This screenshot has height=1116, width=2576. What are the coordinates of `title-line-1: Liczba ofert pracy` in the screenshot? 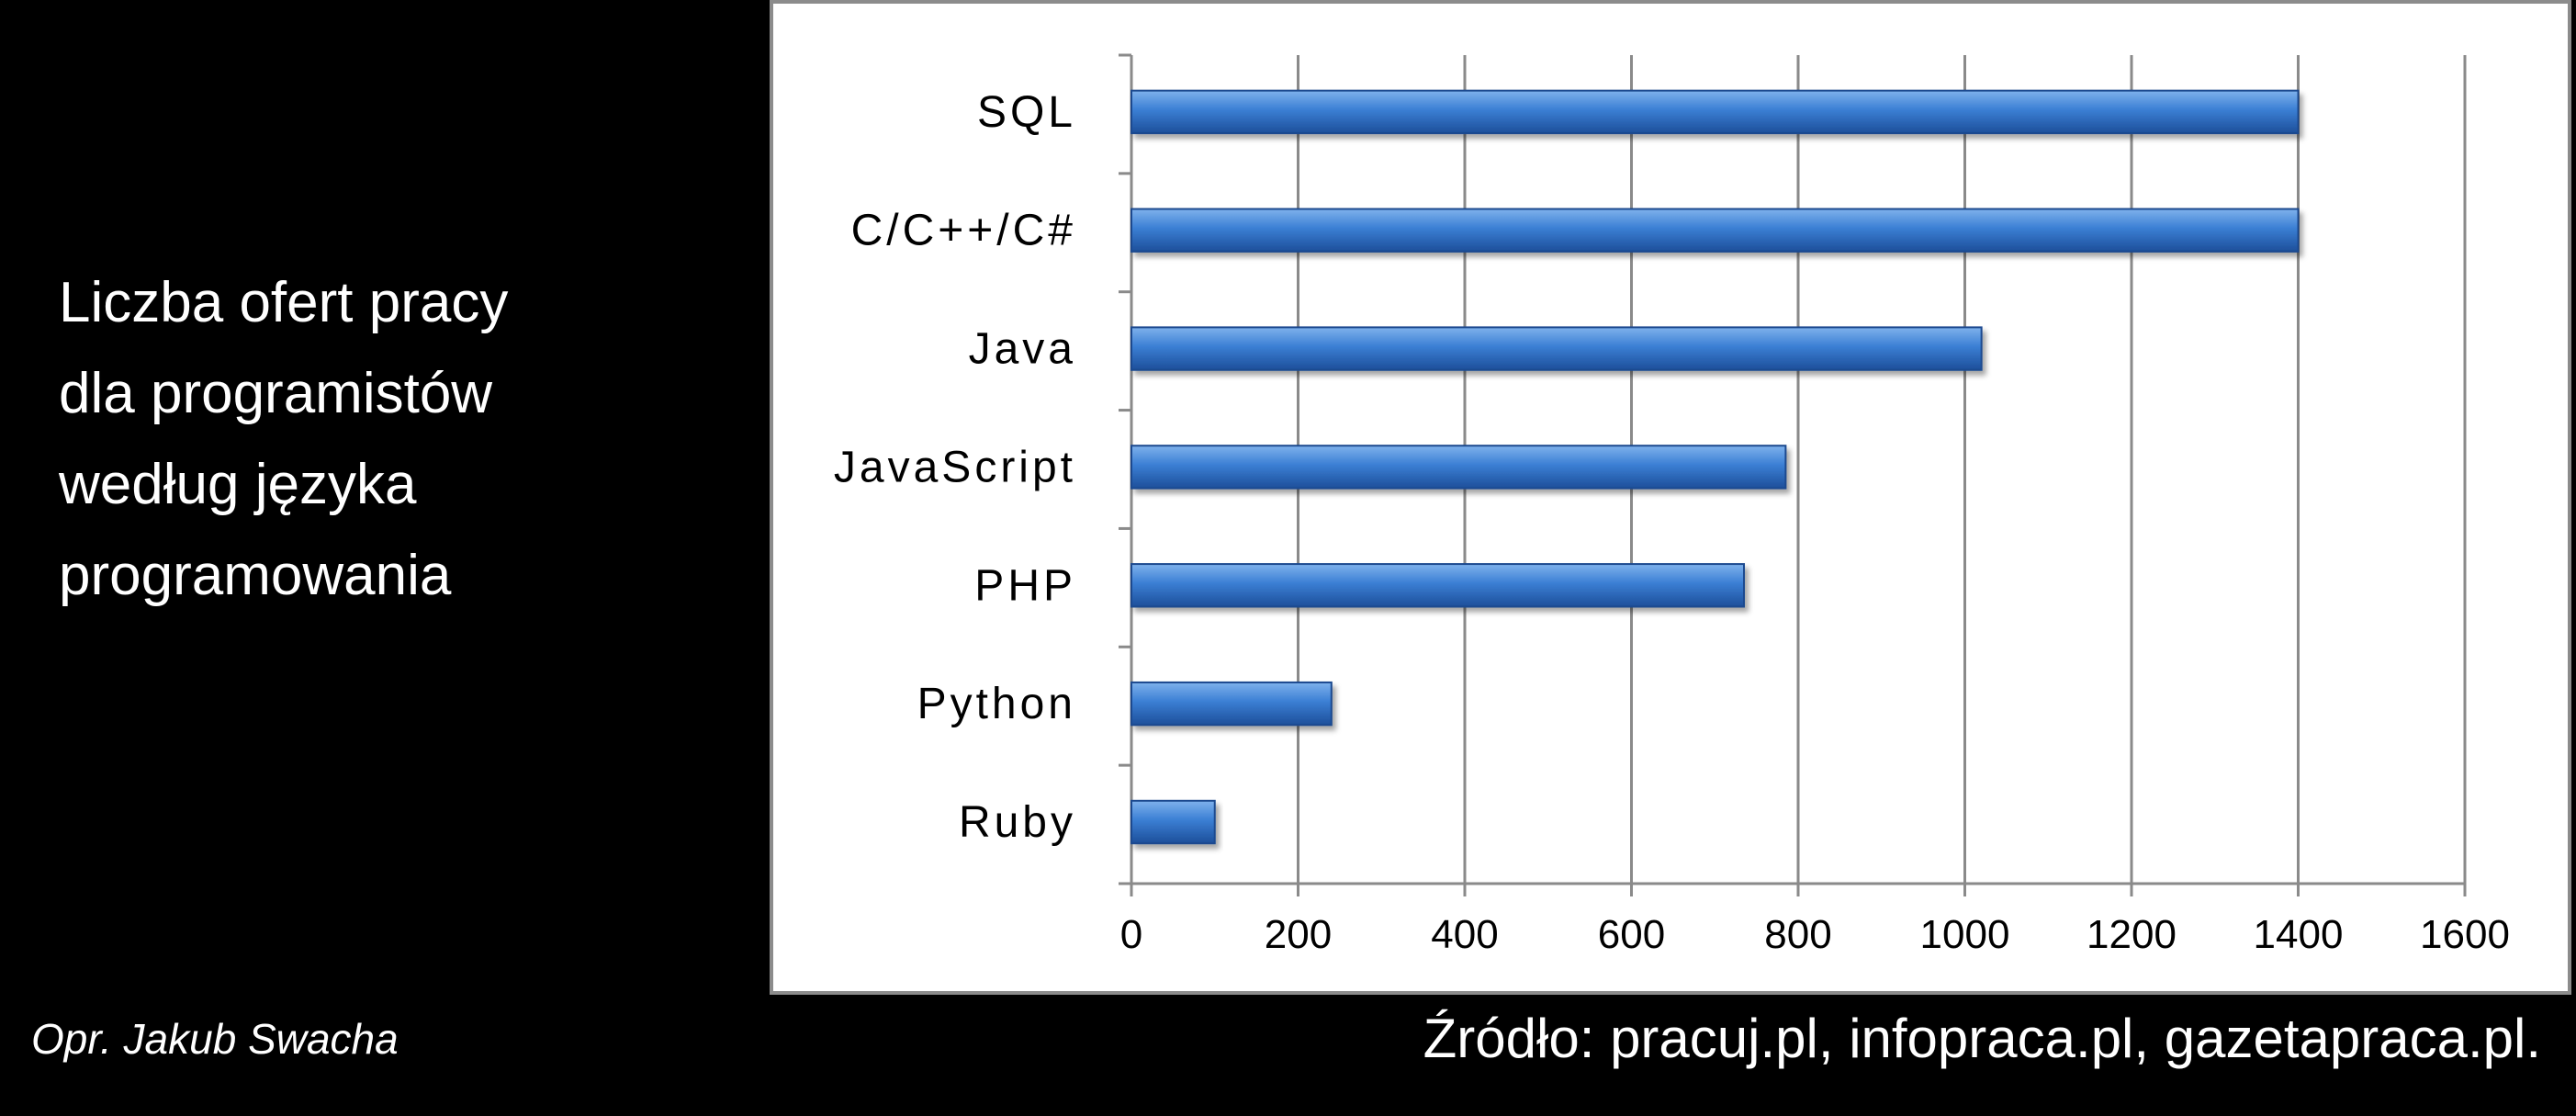 It's located at (284, 302).